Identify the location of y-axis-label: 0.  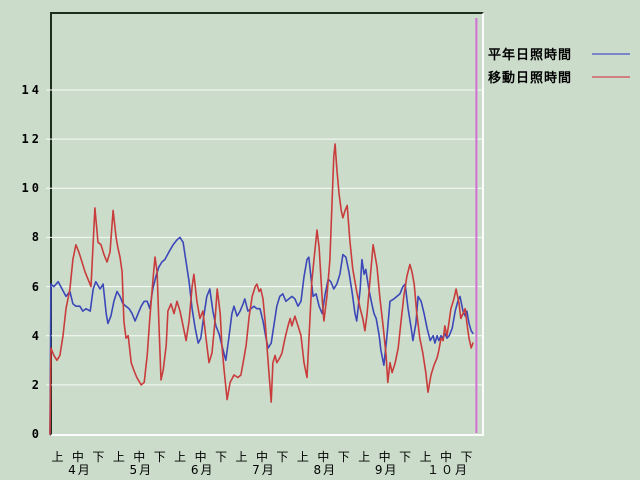
(36, 434).